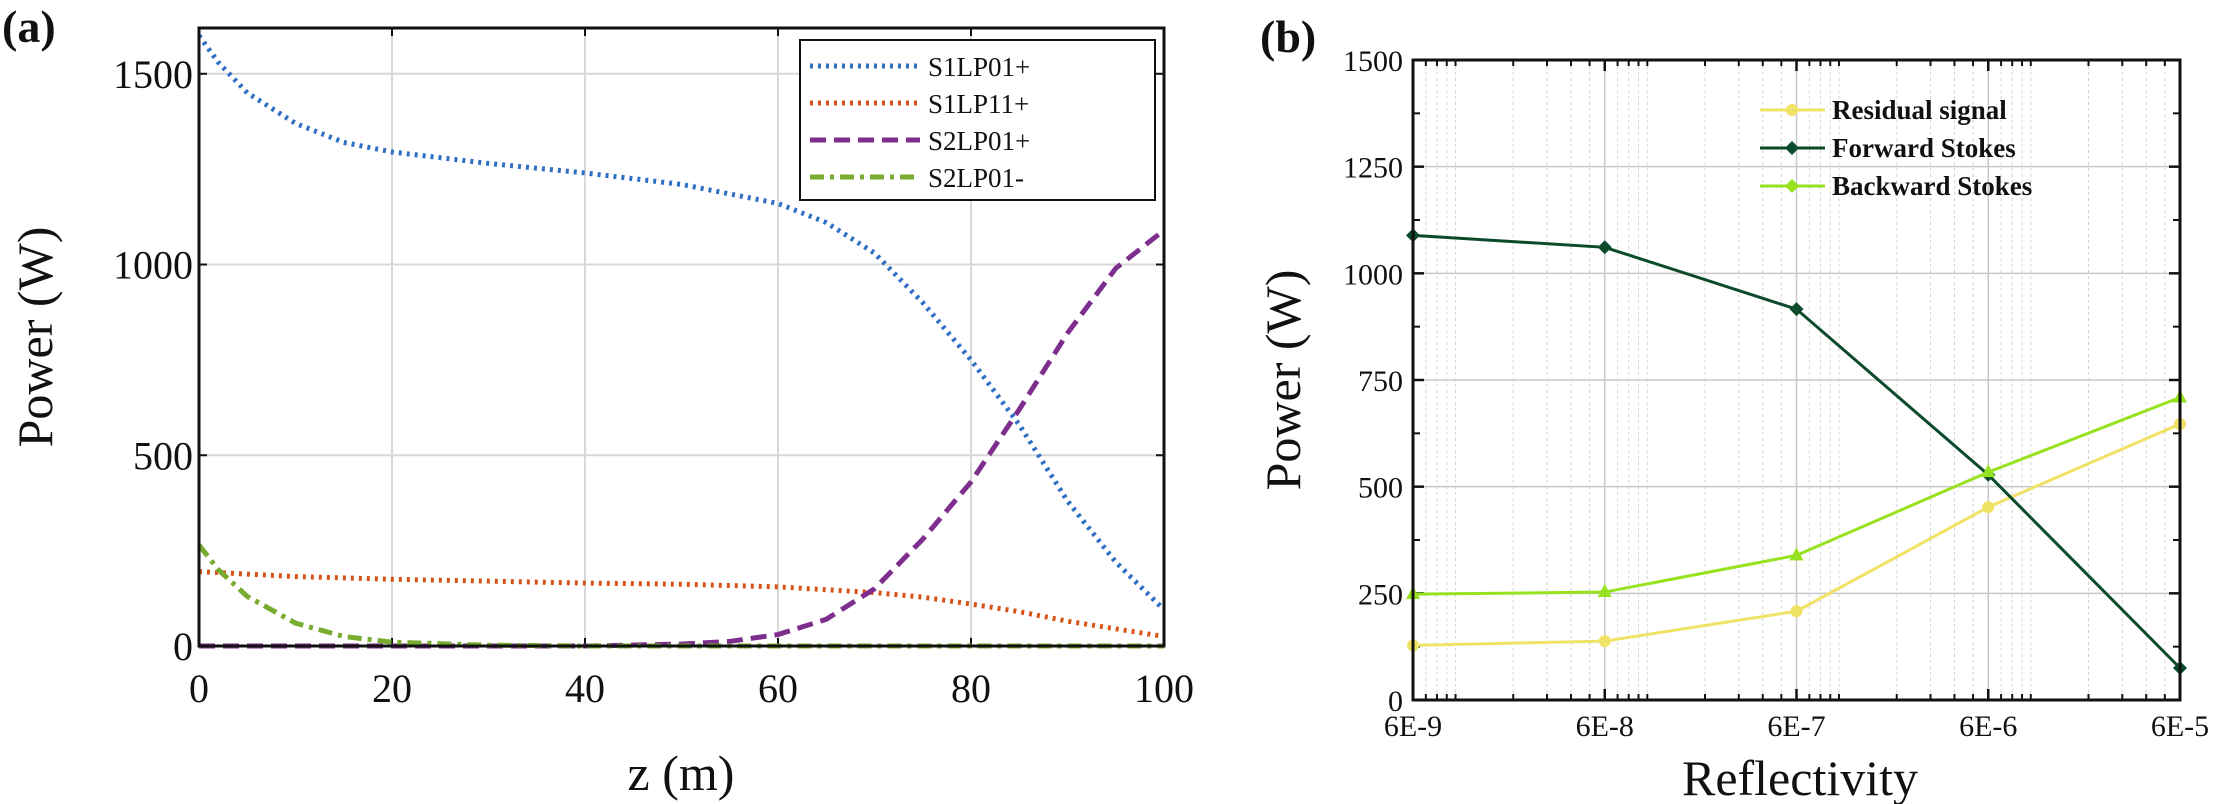 The width and height of the screenshot is (2215, 804). What do you see at coordinates (1164, 688) in the screenshot?
I see `x-tick-label: 100` at bounding box center [1164, 688].